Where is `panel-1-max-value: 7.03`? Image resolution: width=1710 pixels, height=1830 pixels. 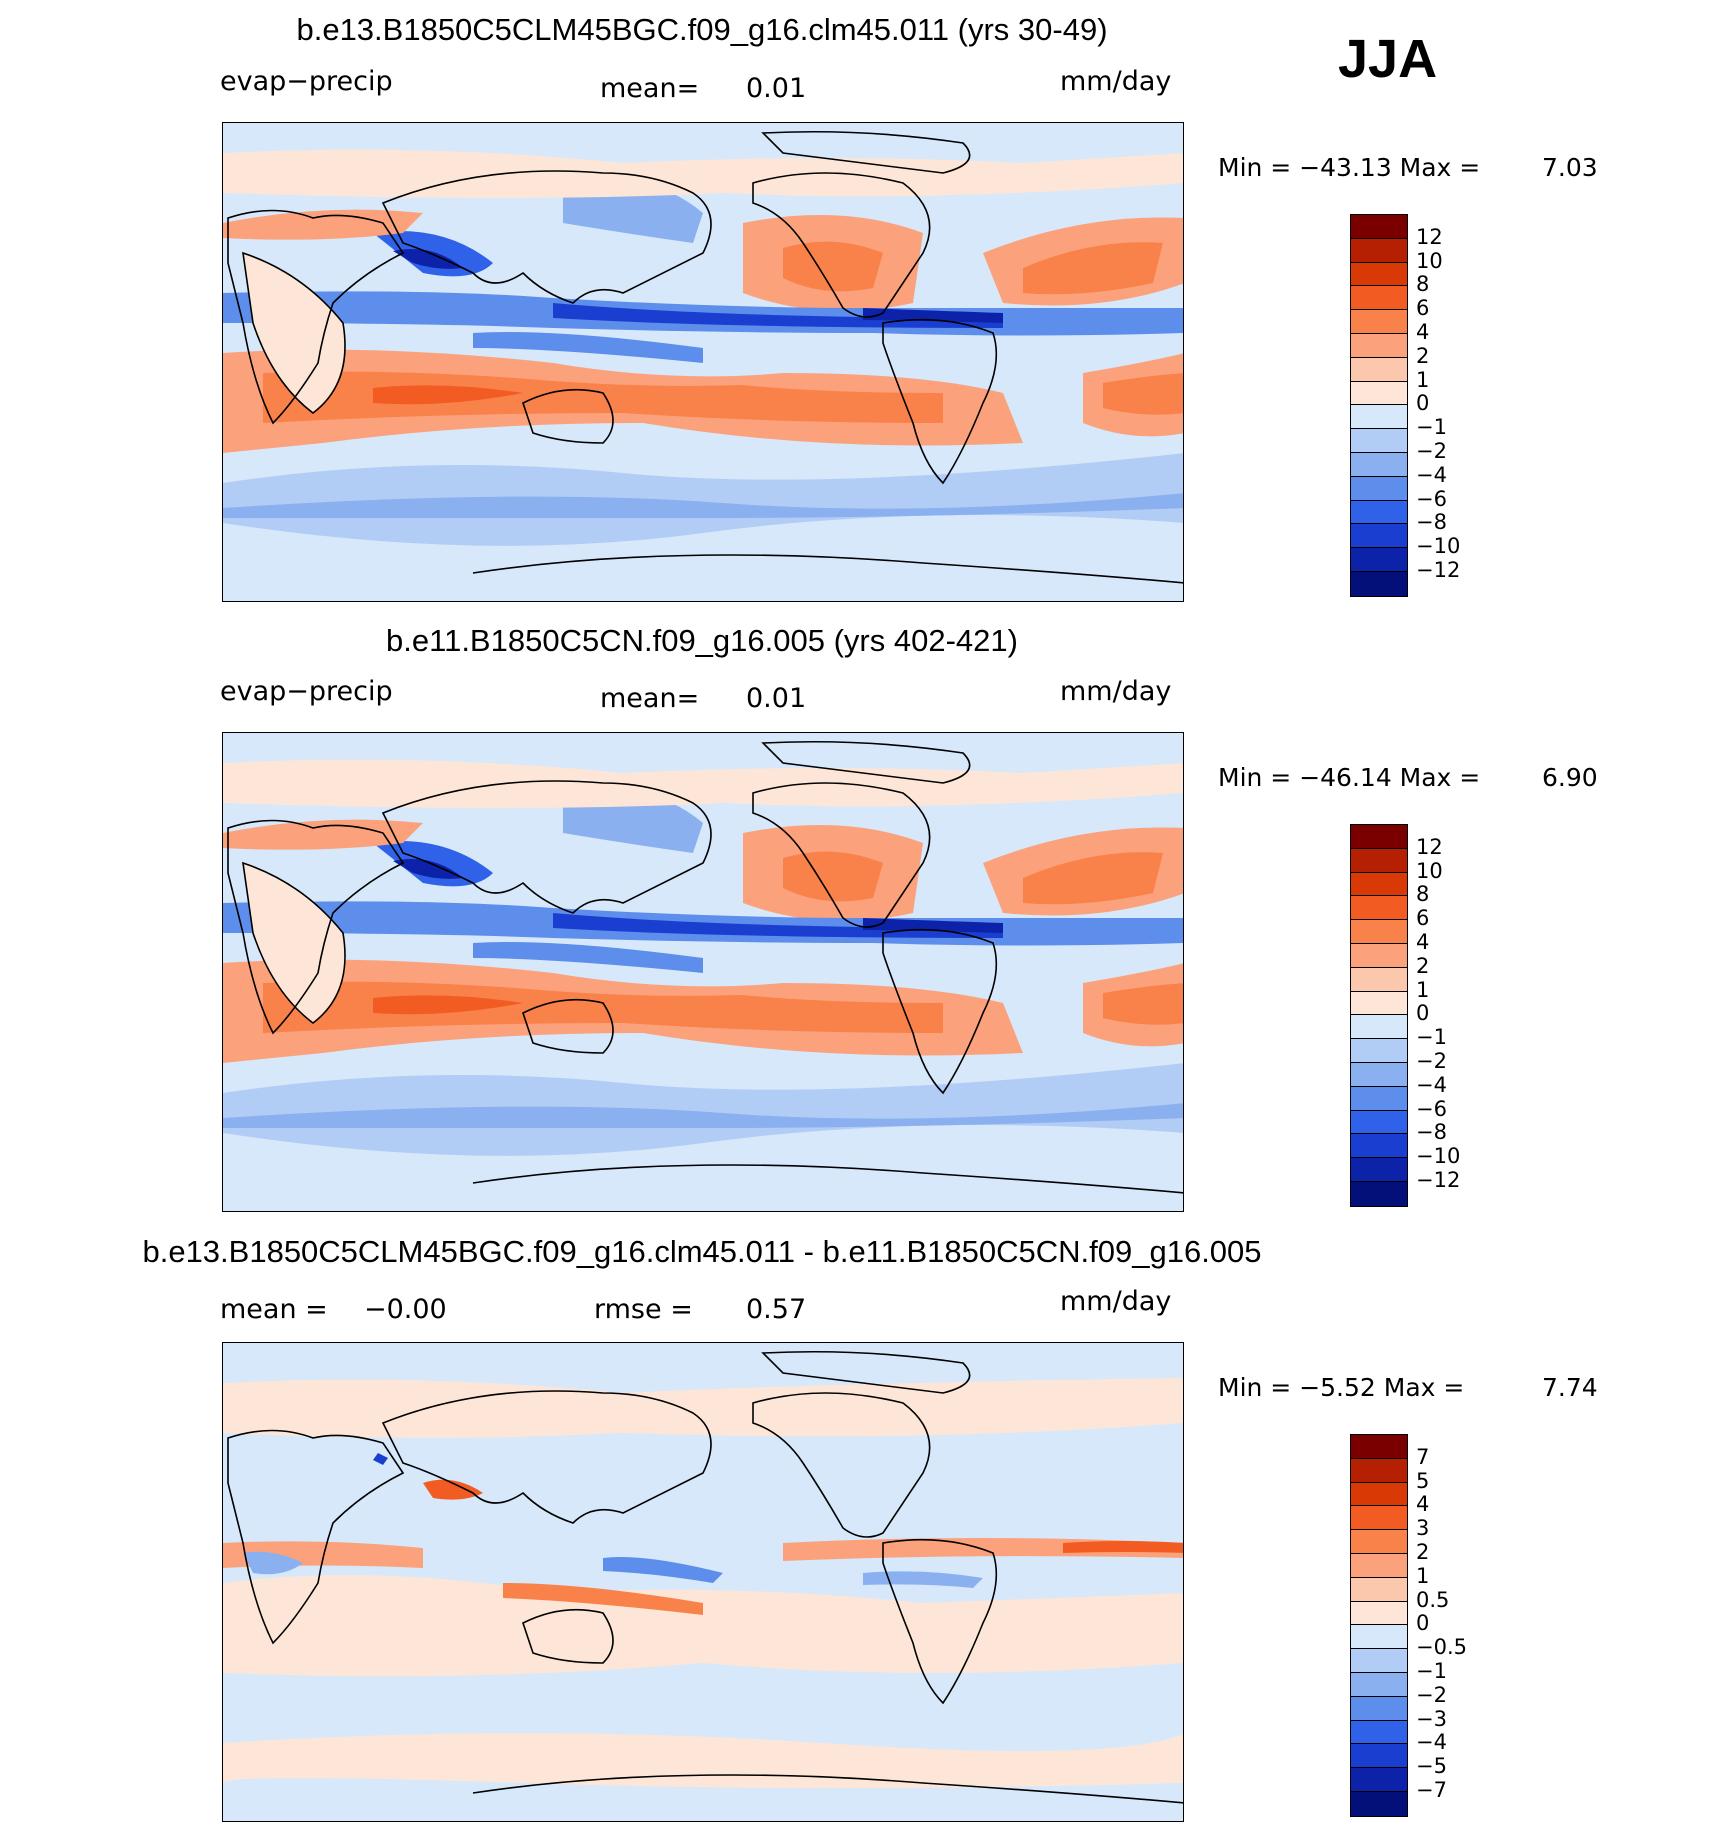
panel-1-max-value: 7.03 is located at coordinates (1570, 167).